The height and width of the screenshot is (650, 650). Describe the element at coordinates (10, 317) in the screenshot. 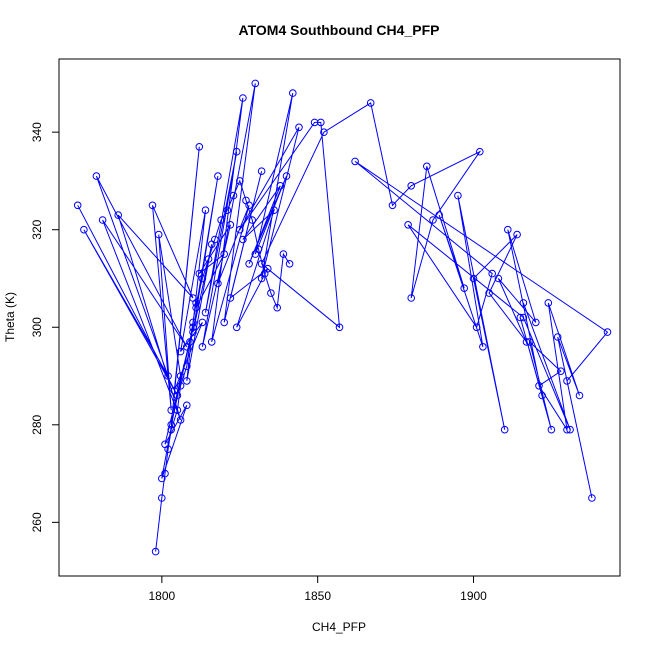

I see `y-axis-label: Theta (K)` at that location.